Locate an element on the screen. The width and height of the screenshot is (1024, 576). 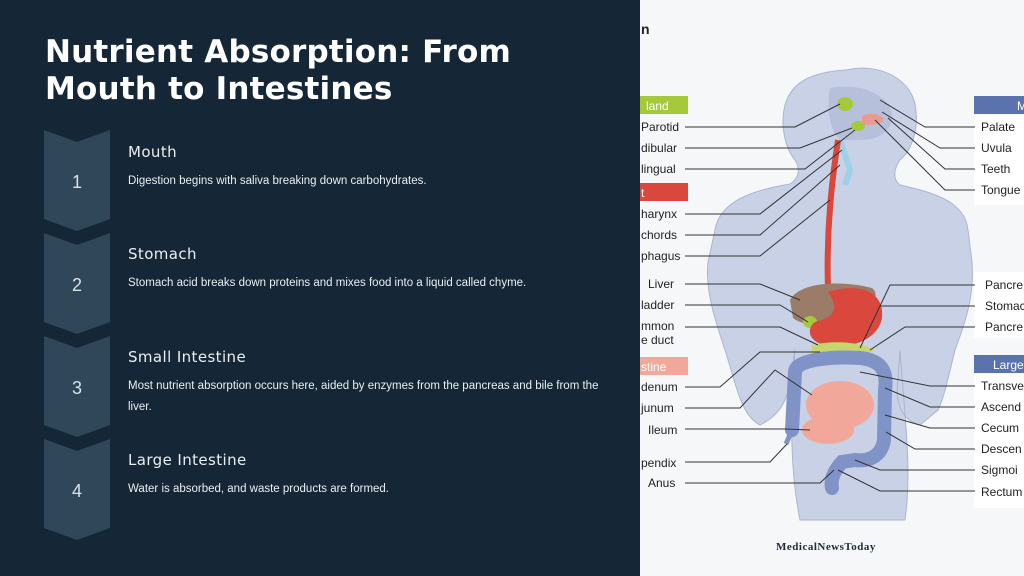
step-title: Large Intestine is located at coordinates (187, 460).